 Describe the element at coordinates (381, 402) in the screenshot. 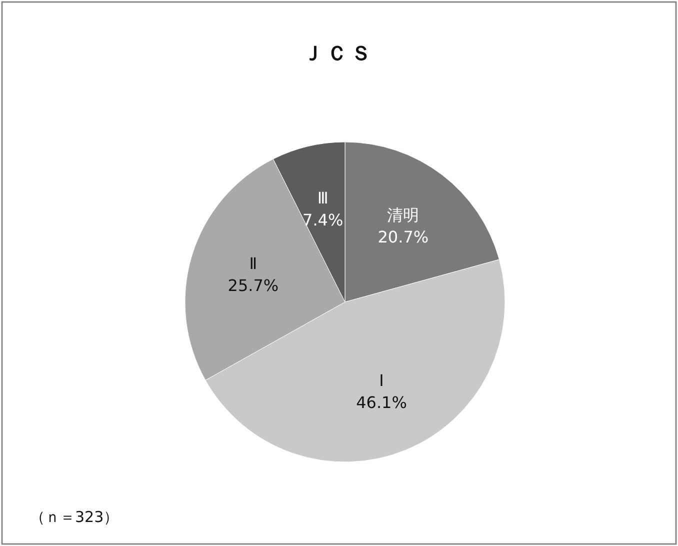

I see `data-label: 46.1%` at that location.